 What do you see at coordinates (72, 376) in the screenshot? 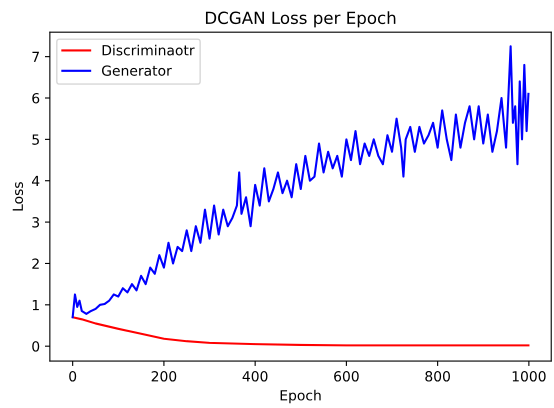
I see `x-tick-label: 0` at bounding box center [72, 376].